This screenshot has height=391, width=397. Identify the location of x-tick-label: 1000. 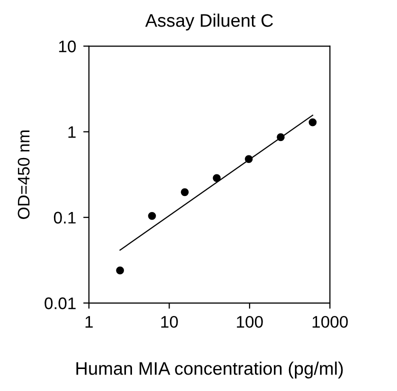
(330, 322).